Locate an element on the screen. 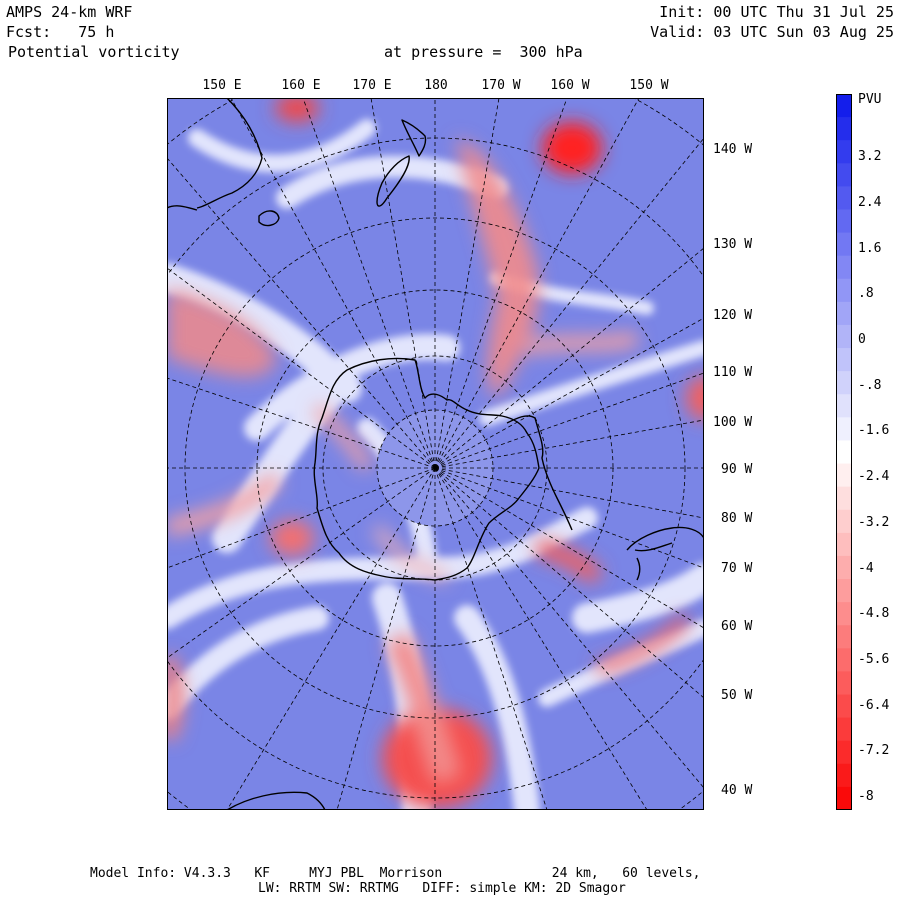 The image size is (900, 900). colorbar-tick-label: -7.2 is located at coordinates (874, 750).